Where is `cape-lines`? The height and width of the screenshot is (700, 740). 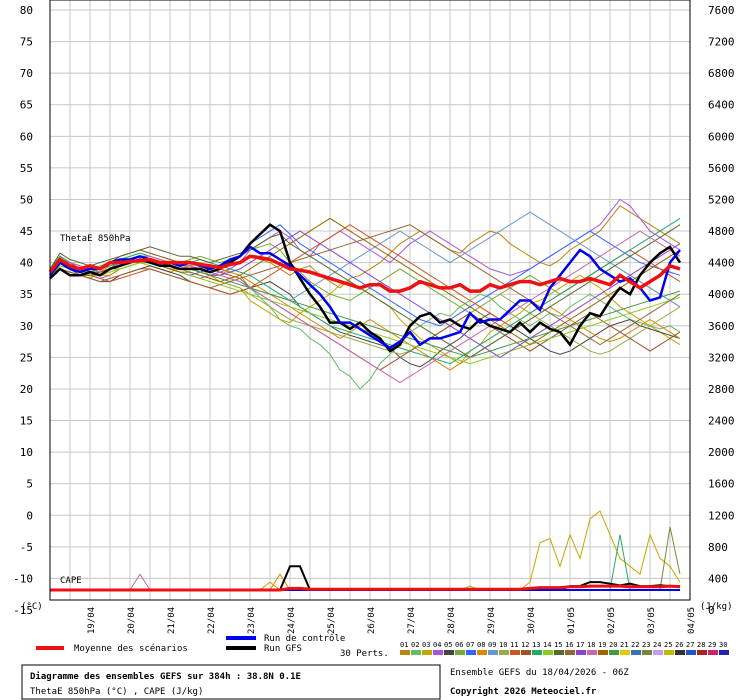 cape-lines is located at coordinates (365, 551).